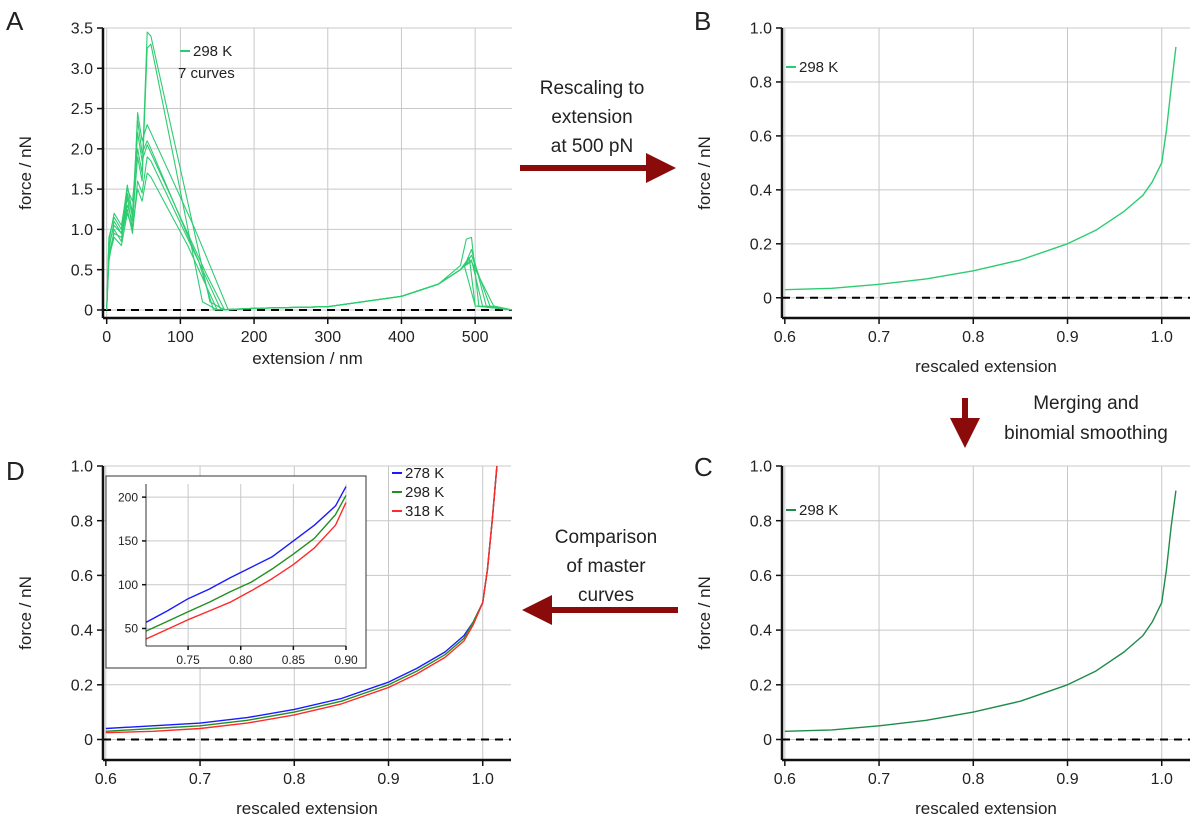  Describe the element at coordinates (598, 130) in the screenshot. I see `arrow-rescale: Rescaling to extension at 500 pN` at that location.